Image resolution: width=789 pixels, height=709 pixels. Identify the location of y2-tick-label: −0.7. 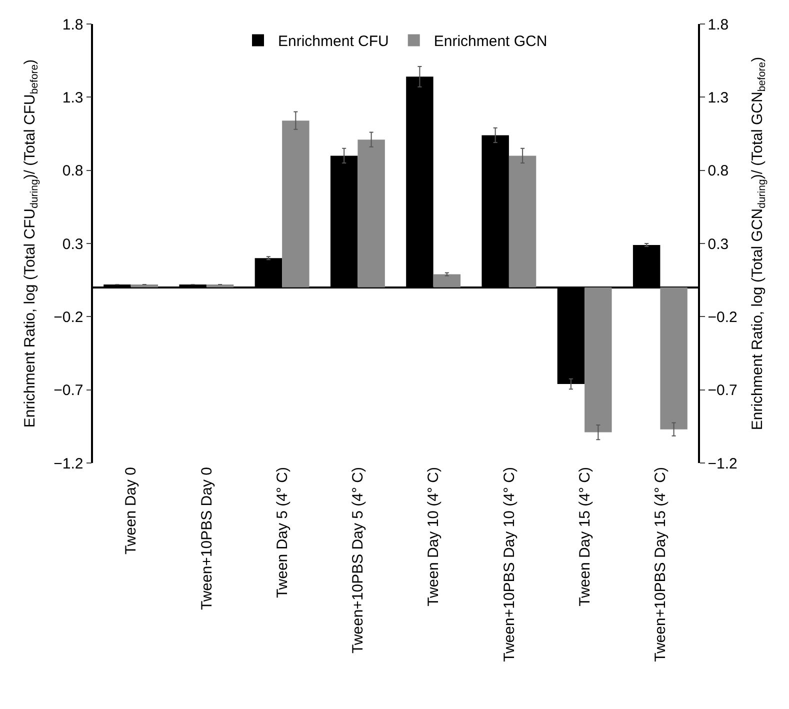
(723, 391).